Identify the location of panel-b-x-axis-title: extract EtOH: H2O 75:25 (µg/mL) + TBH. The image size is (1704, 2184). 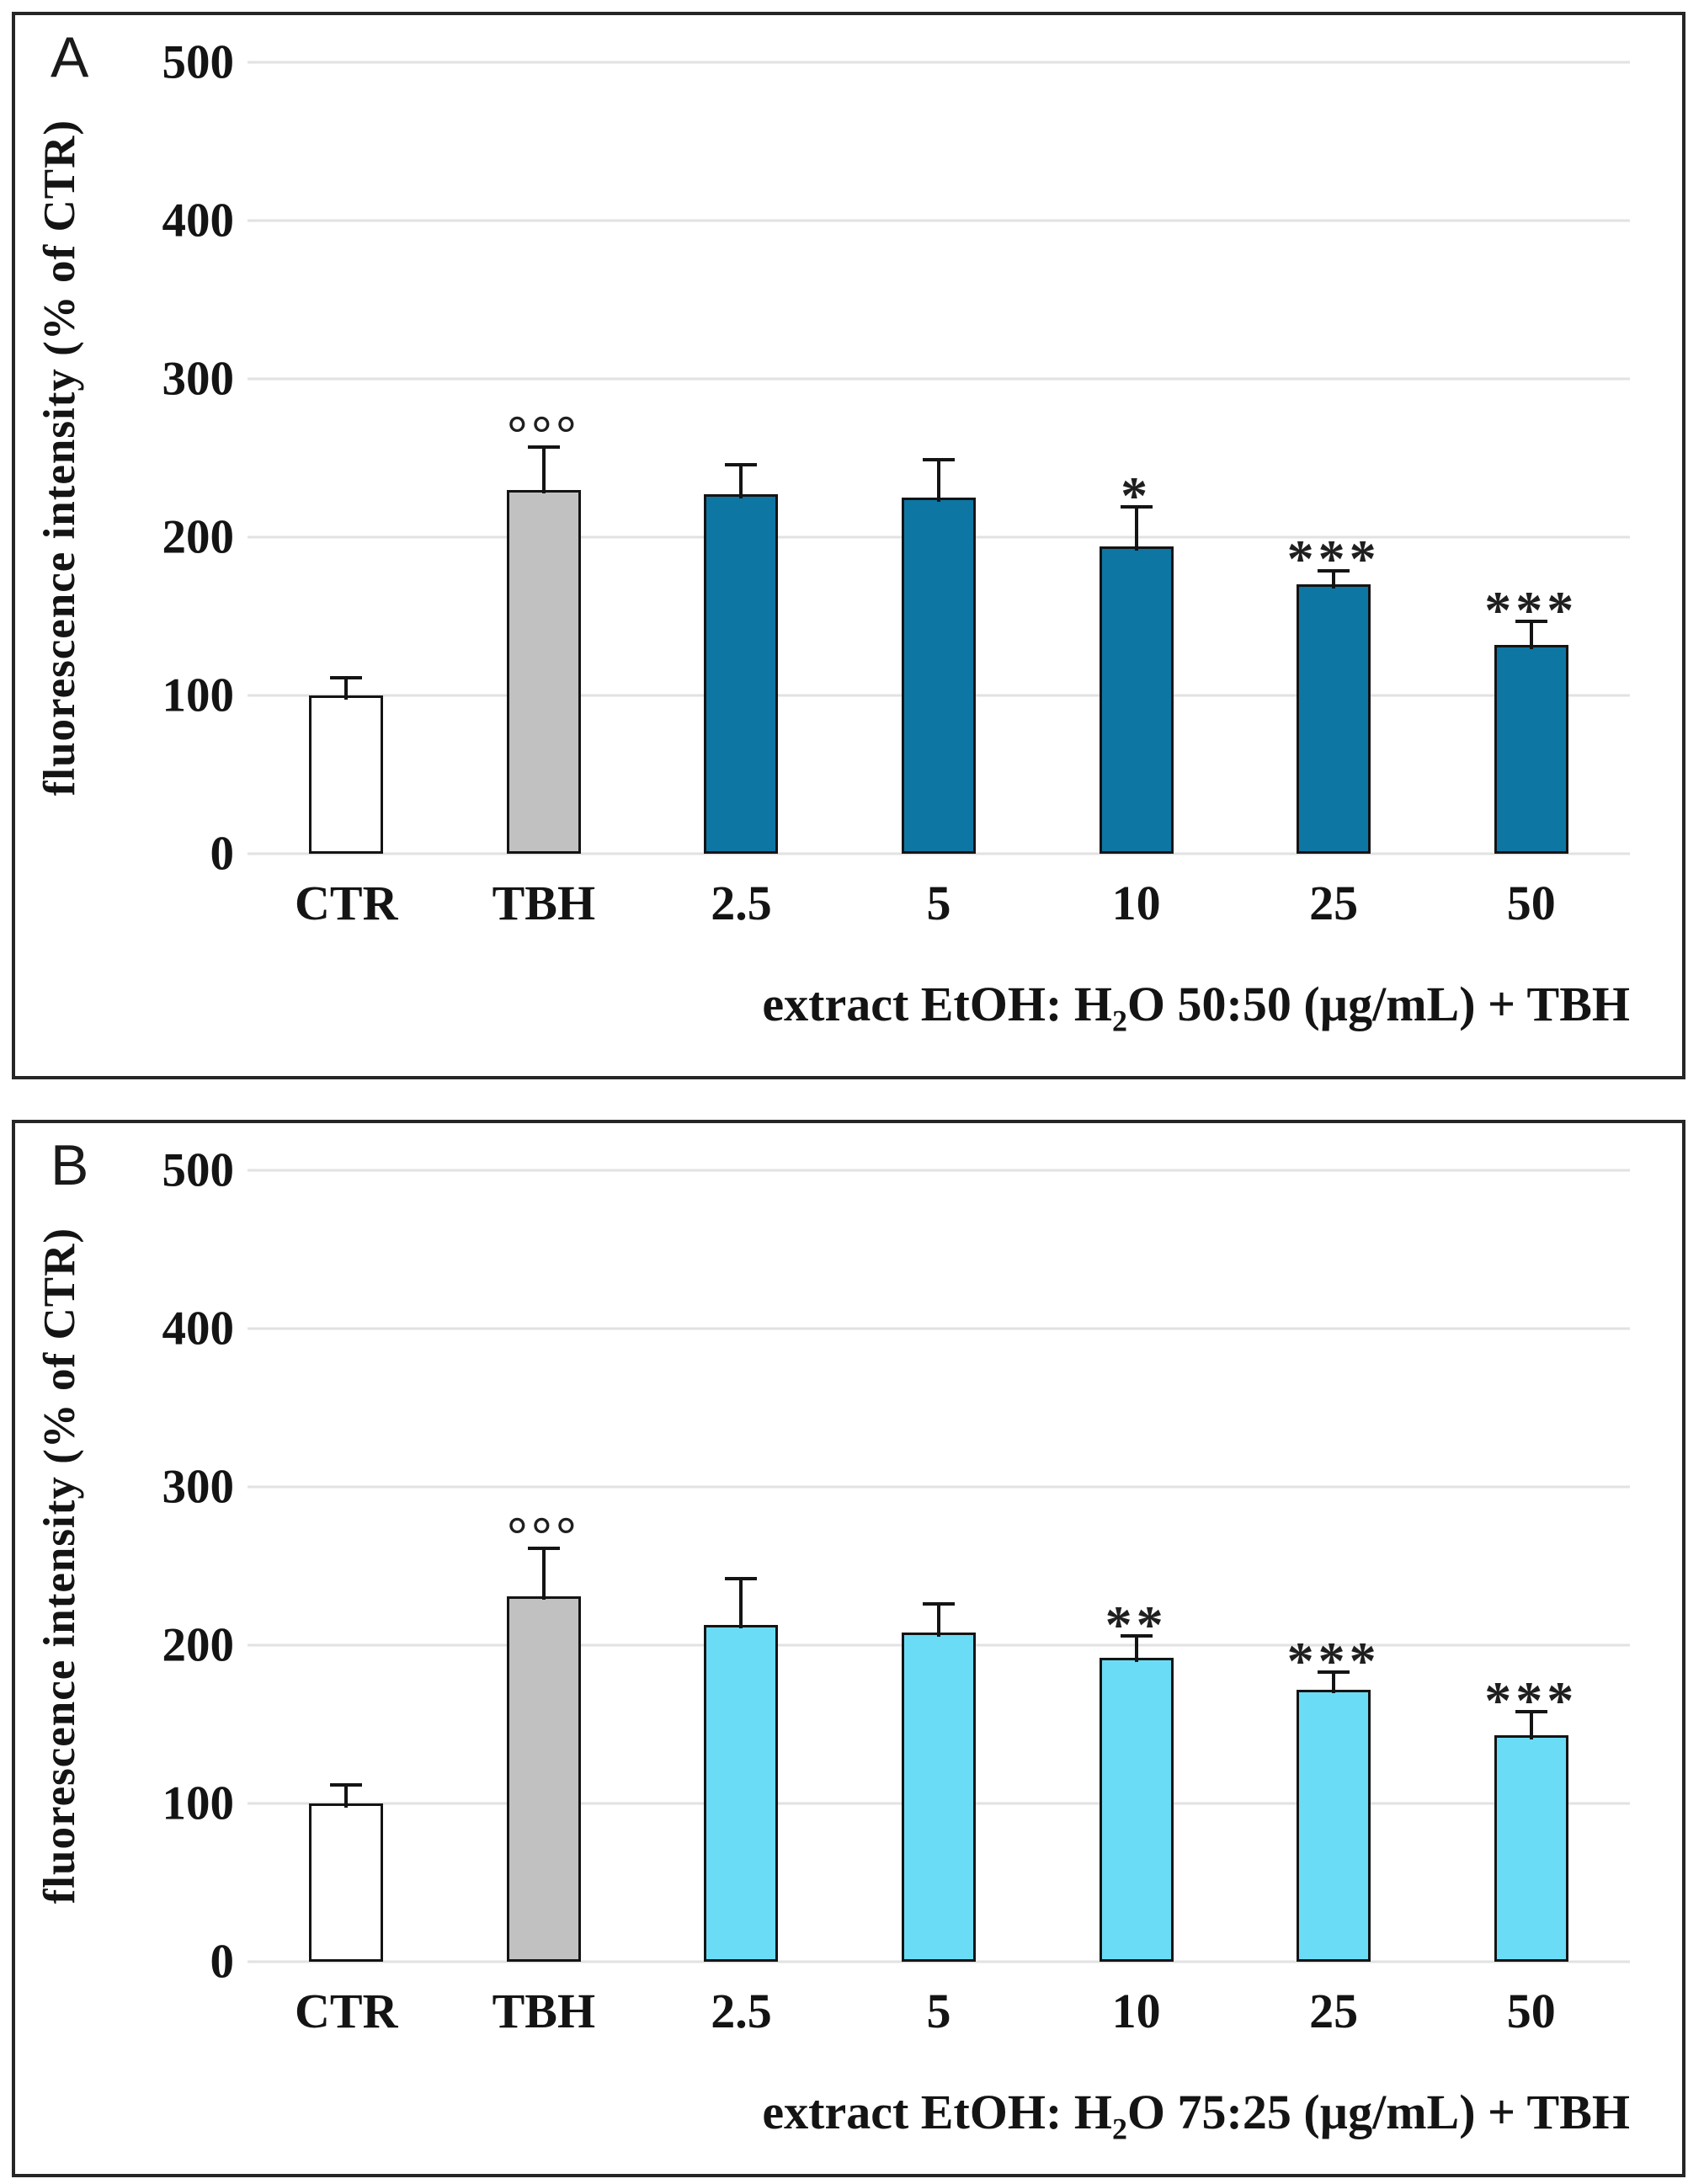
(1196, 2115).